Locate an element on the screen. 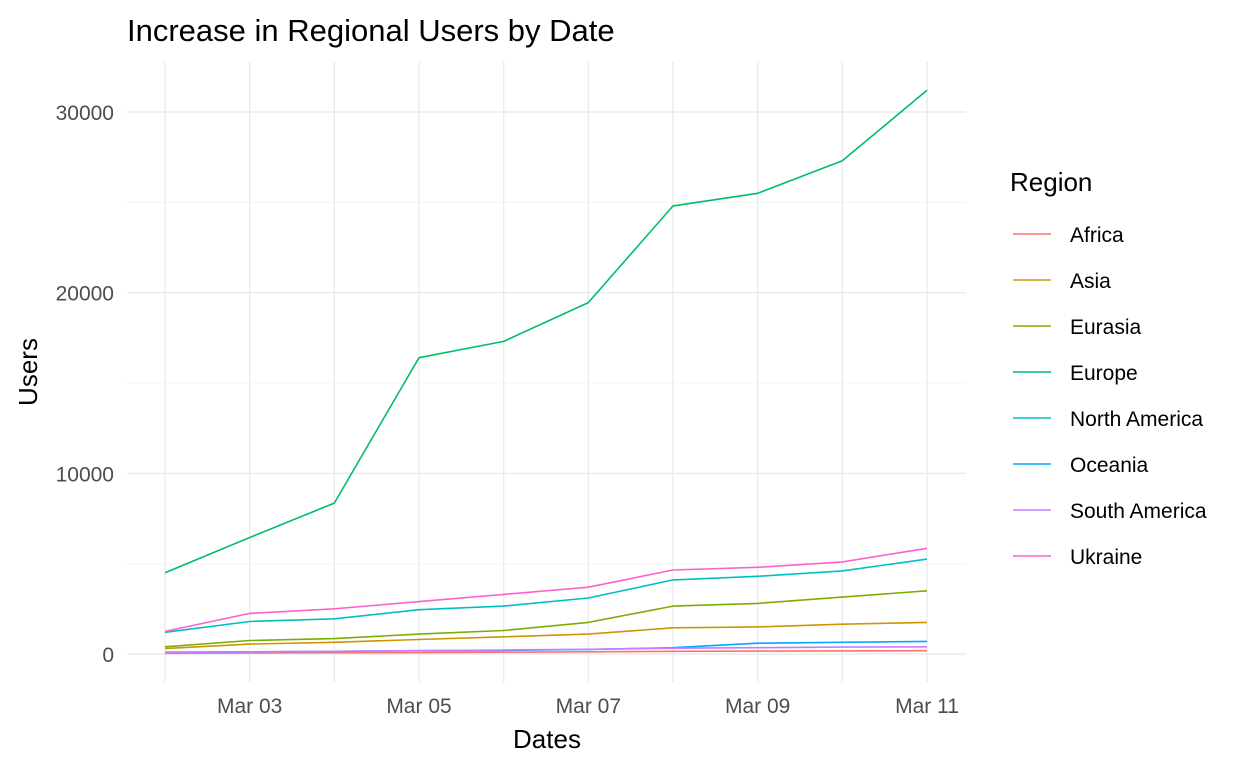  series-line-south-america is located at coordinates (546, 649).